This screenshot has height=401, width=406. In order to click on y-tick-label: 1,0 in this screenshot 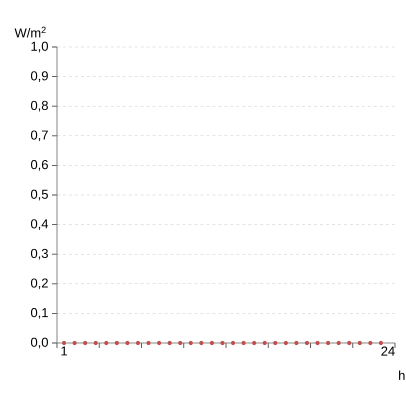, I will do `click(39, 47)`.